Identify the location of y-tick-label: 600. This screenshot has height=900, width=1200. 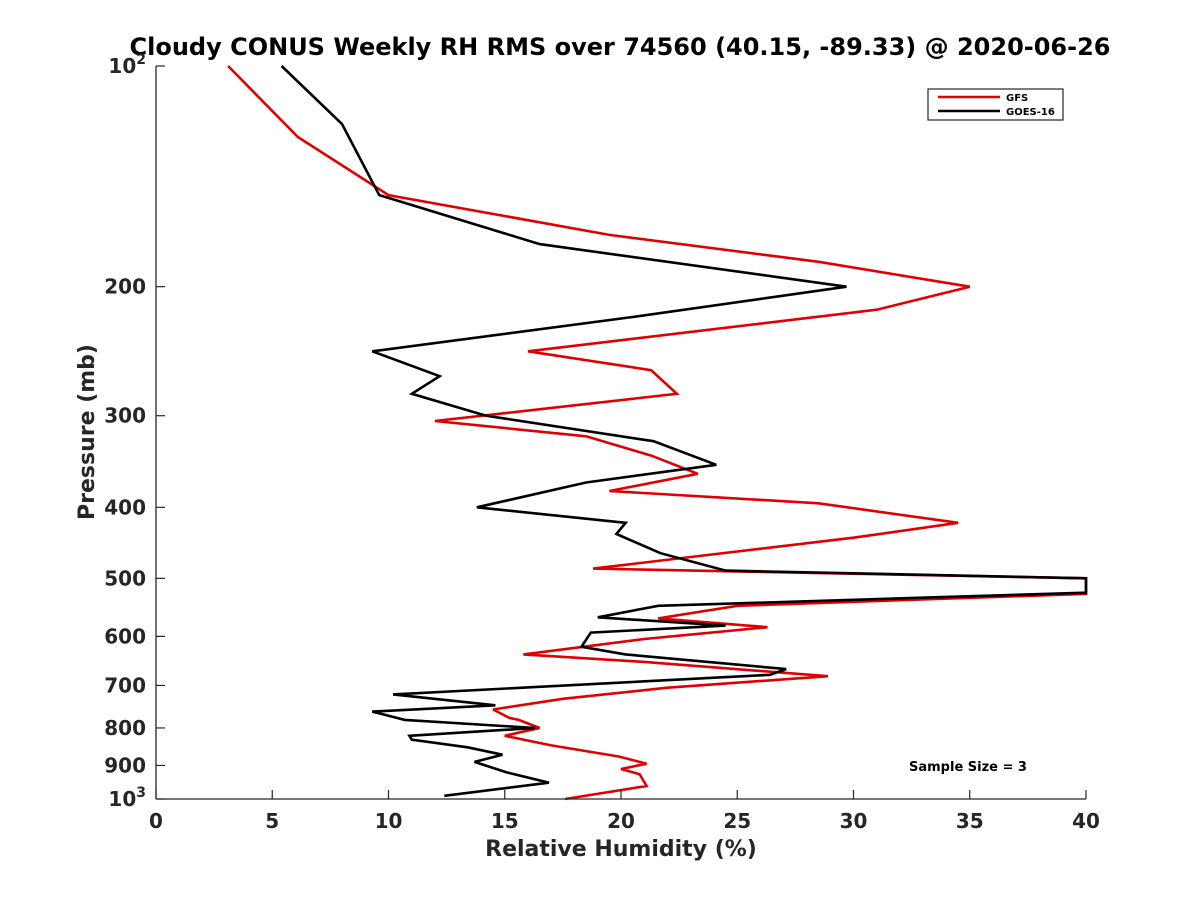
(125, 636).